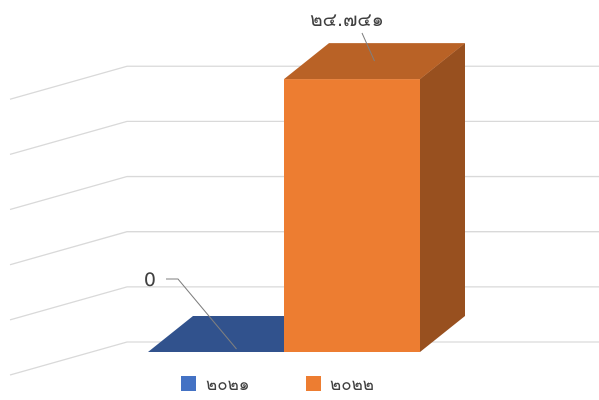 The image size is (599, 400). What do you see at coordinates (442, 197) in the screenshot?
I see `bar-side` at bounding box center [442, 197].